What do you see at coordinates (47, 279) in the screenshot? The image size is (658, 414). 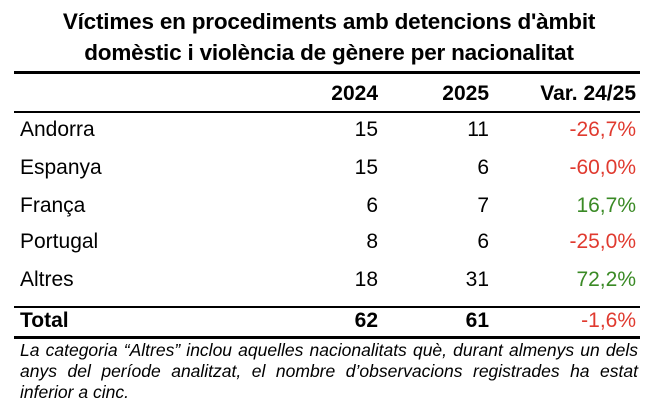 I see `row-name: Altres` at bounding box center [47, 279].